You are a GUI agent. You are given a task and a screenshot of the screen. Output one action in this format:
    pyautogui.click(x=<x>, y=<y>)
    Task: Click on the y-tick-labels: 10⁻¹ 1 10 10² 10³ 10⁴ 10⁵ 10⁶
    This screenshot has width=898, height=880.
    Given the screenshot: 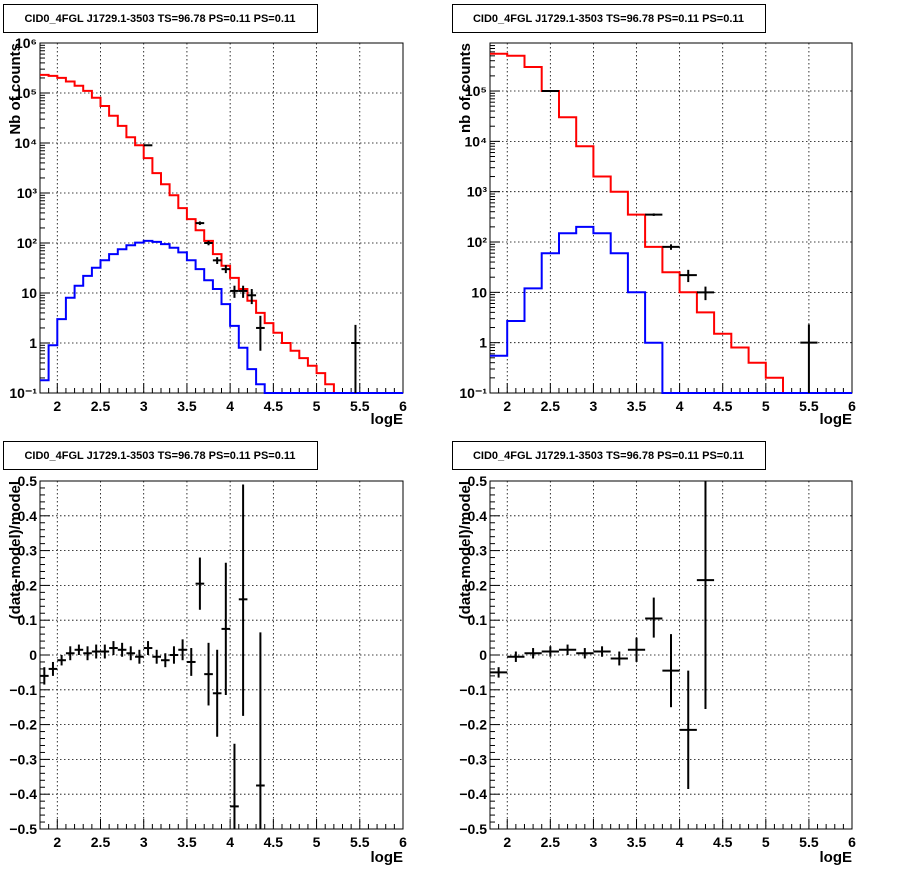 What is the action you would take?
    pyautogui.click(x=23, y=218)
    